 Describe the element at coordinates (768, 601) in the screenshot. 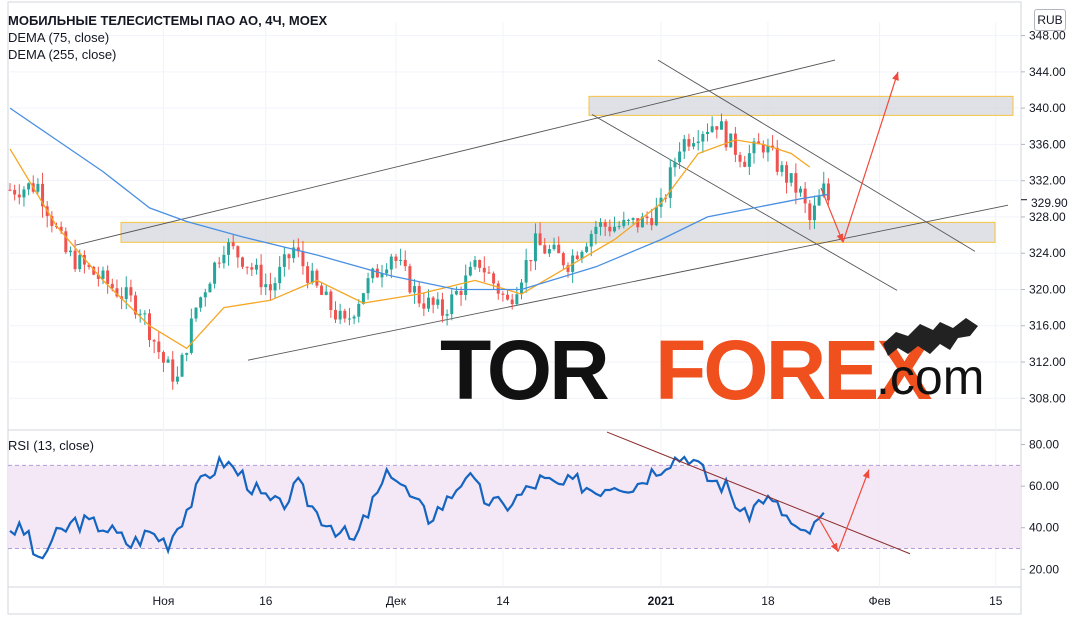

I see `time-tick-label: 18` at that location.